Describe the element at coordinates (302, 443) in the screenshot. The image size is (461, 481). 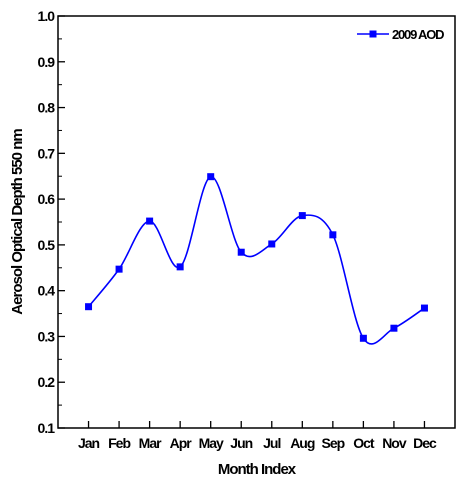
I see `x-tick-label: Aug` at that location.